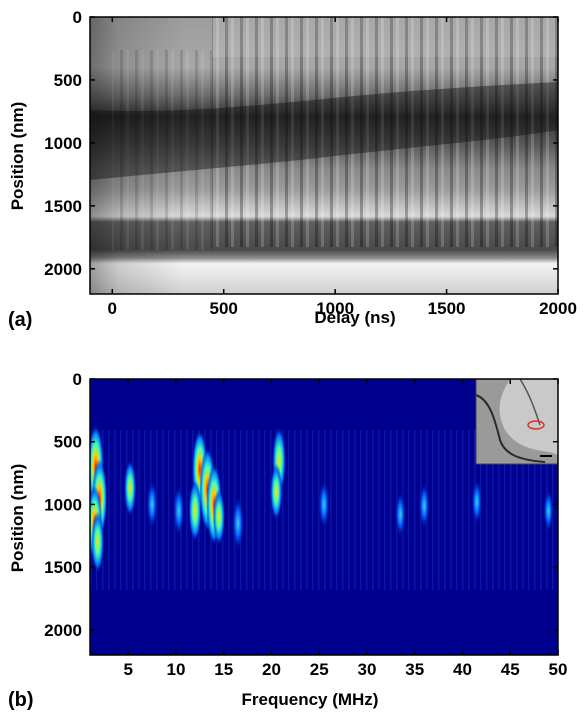  I want to click on x-axis-title-a: Delay (ns), so click(354, 317).